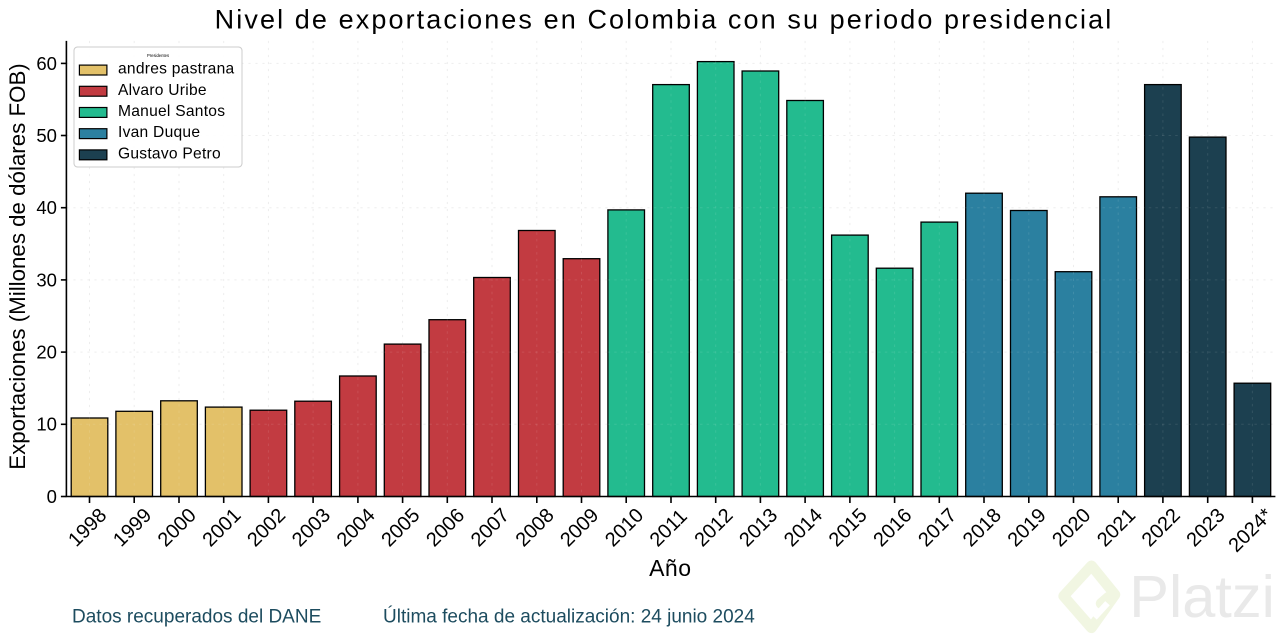 This screenshot has height=639, width=1286. Describe the element at coordinates (1202, 596) in the screenshot. I see `svg-text: Platzi` at that location.